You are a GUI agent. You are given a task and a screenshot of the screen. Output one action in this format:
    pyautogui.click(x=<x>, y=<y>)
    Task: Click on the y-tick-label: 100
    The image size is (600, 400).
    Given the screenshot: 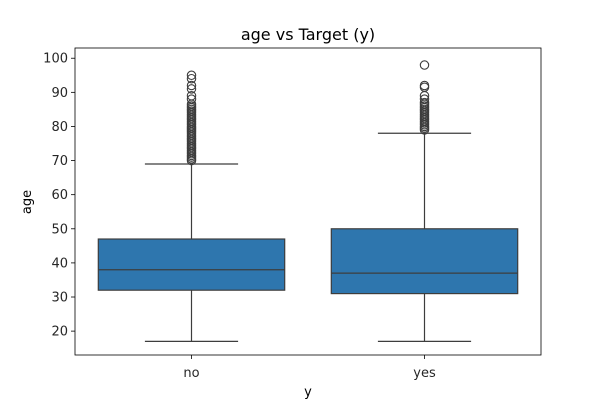 What is the action you would take?
    pyautogui.click(x=55, y=59)
    